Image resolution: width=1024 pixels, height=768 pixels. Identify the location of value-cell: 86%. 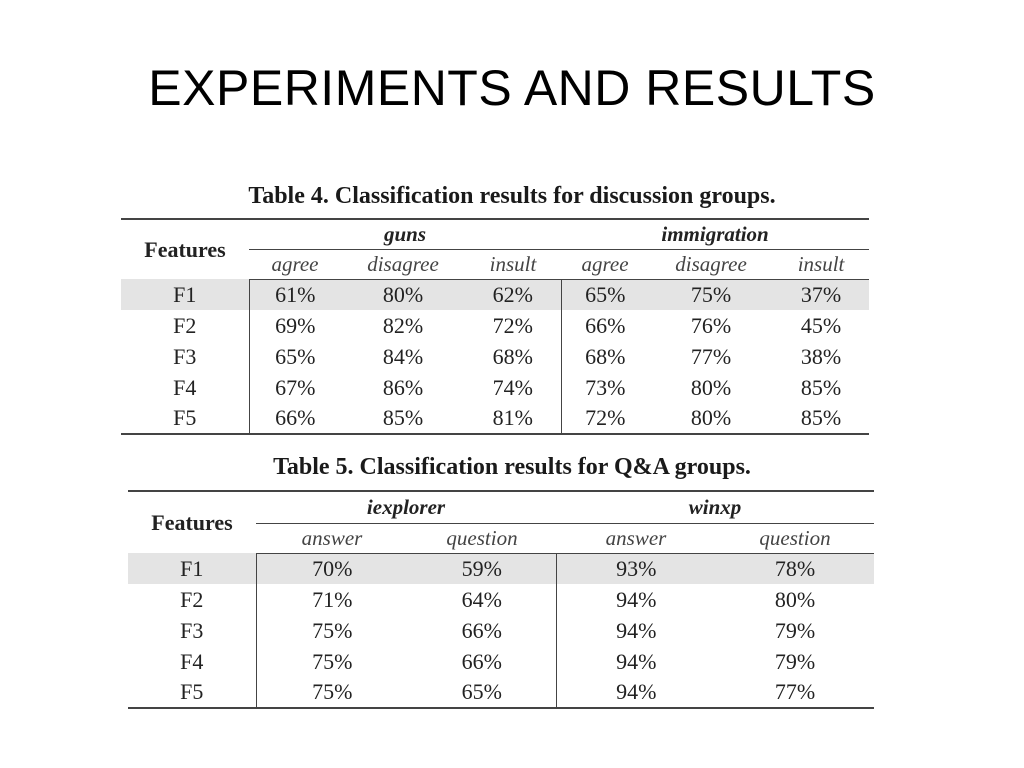
(403, 387).